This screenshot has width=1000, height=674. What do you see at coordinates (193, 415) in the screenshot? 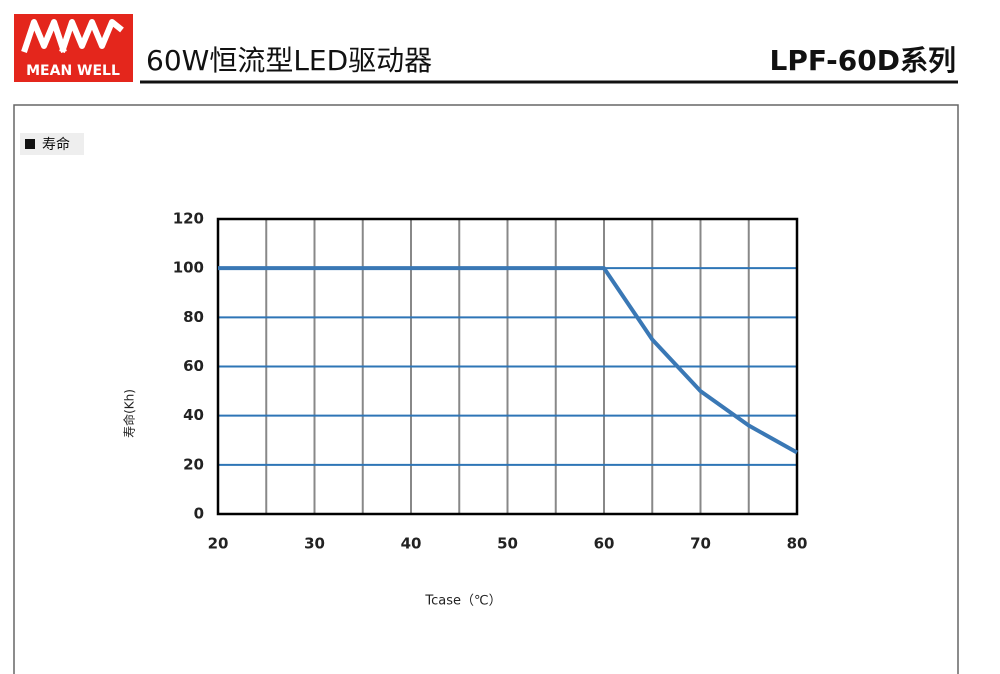
I see `y-tick-label: 40` at bounding box center [193, 415].